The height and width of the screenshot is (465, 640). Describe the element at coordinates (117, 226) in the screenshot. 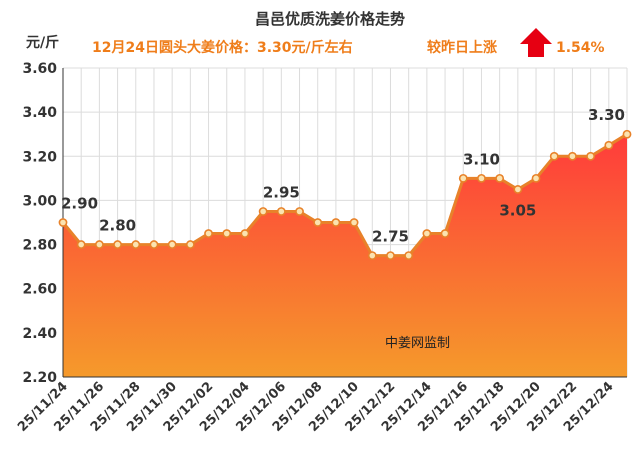

I see `data-label: 2.80` at that location.